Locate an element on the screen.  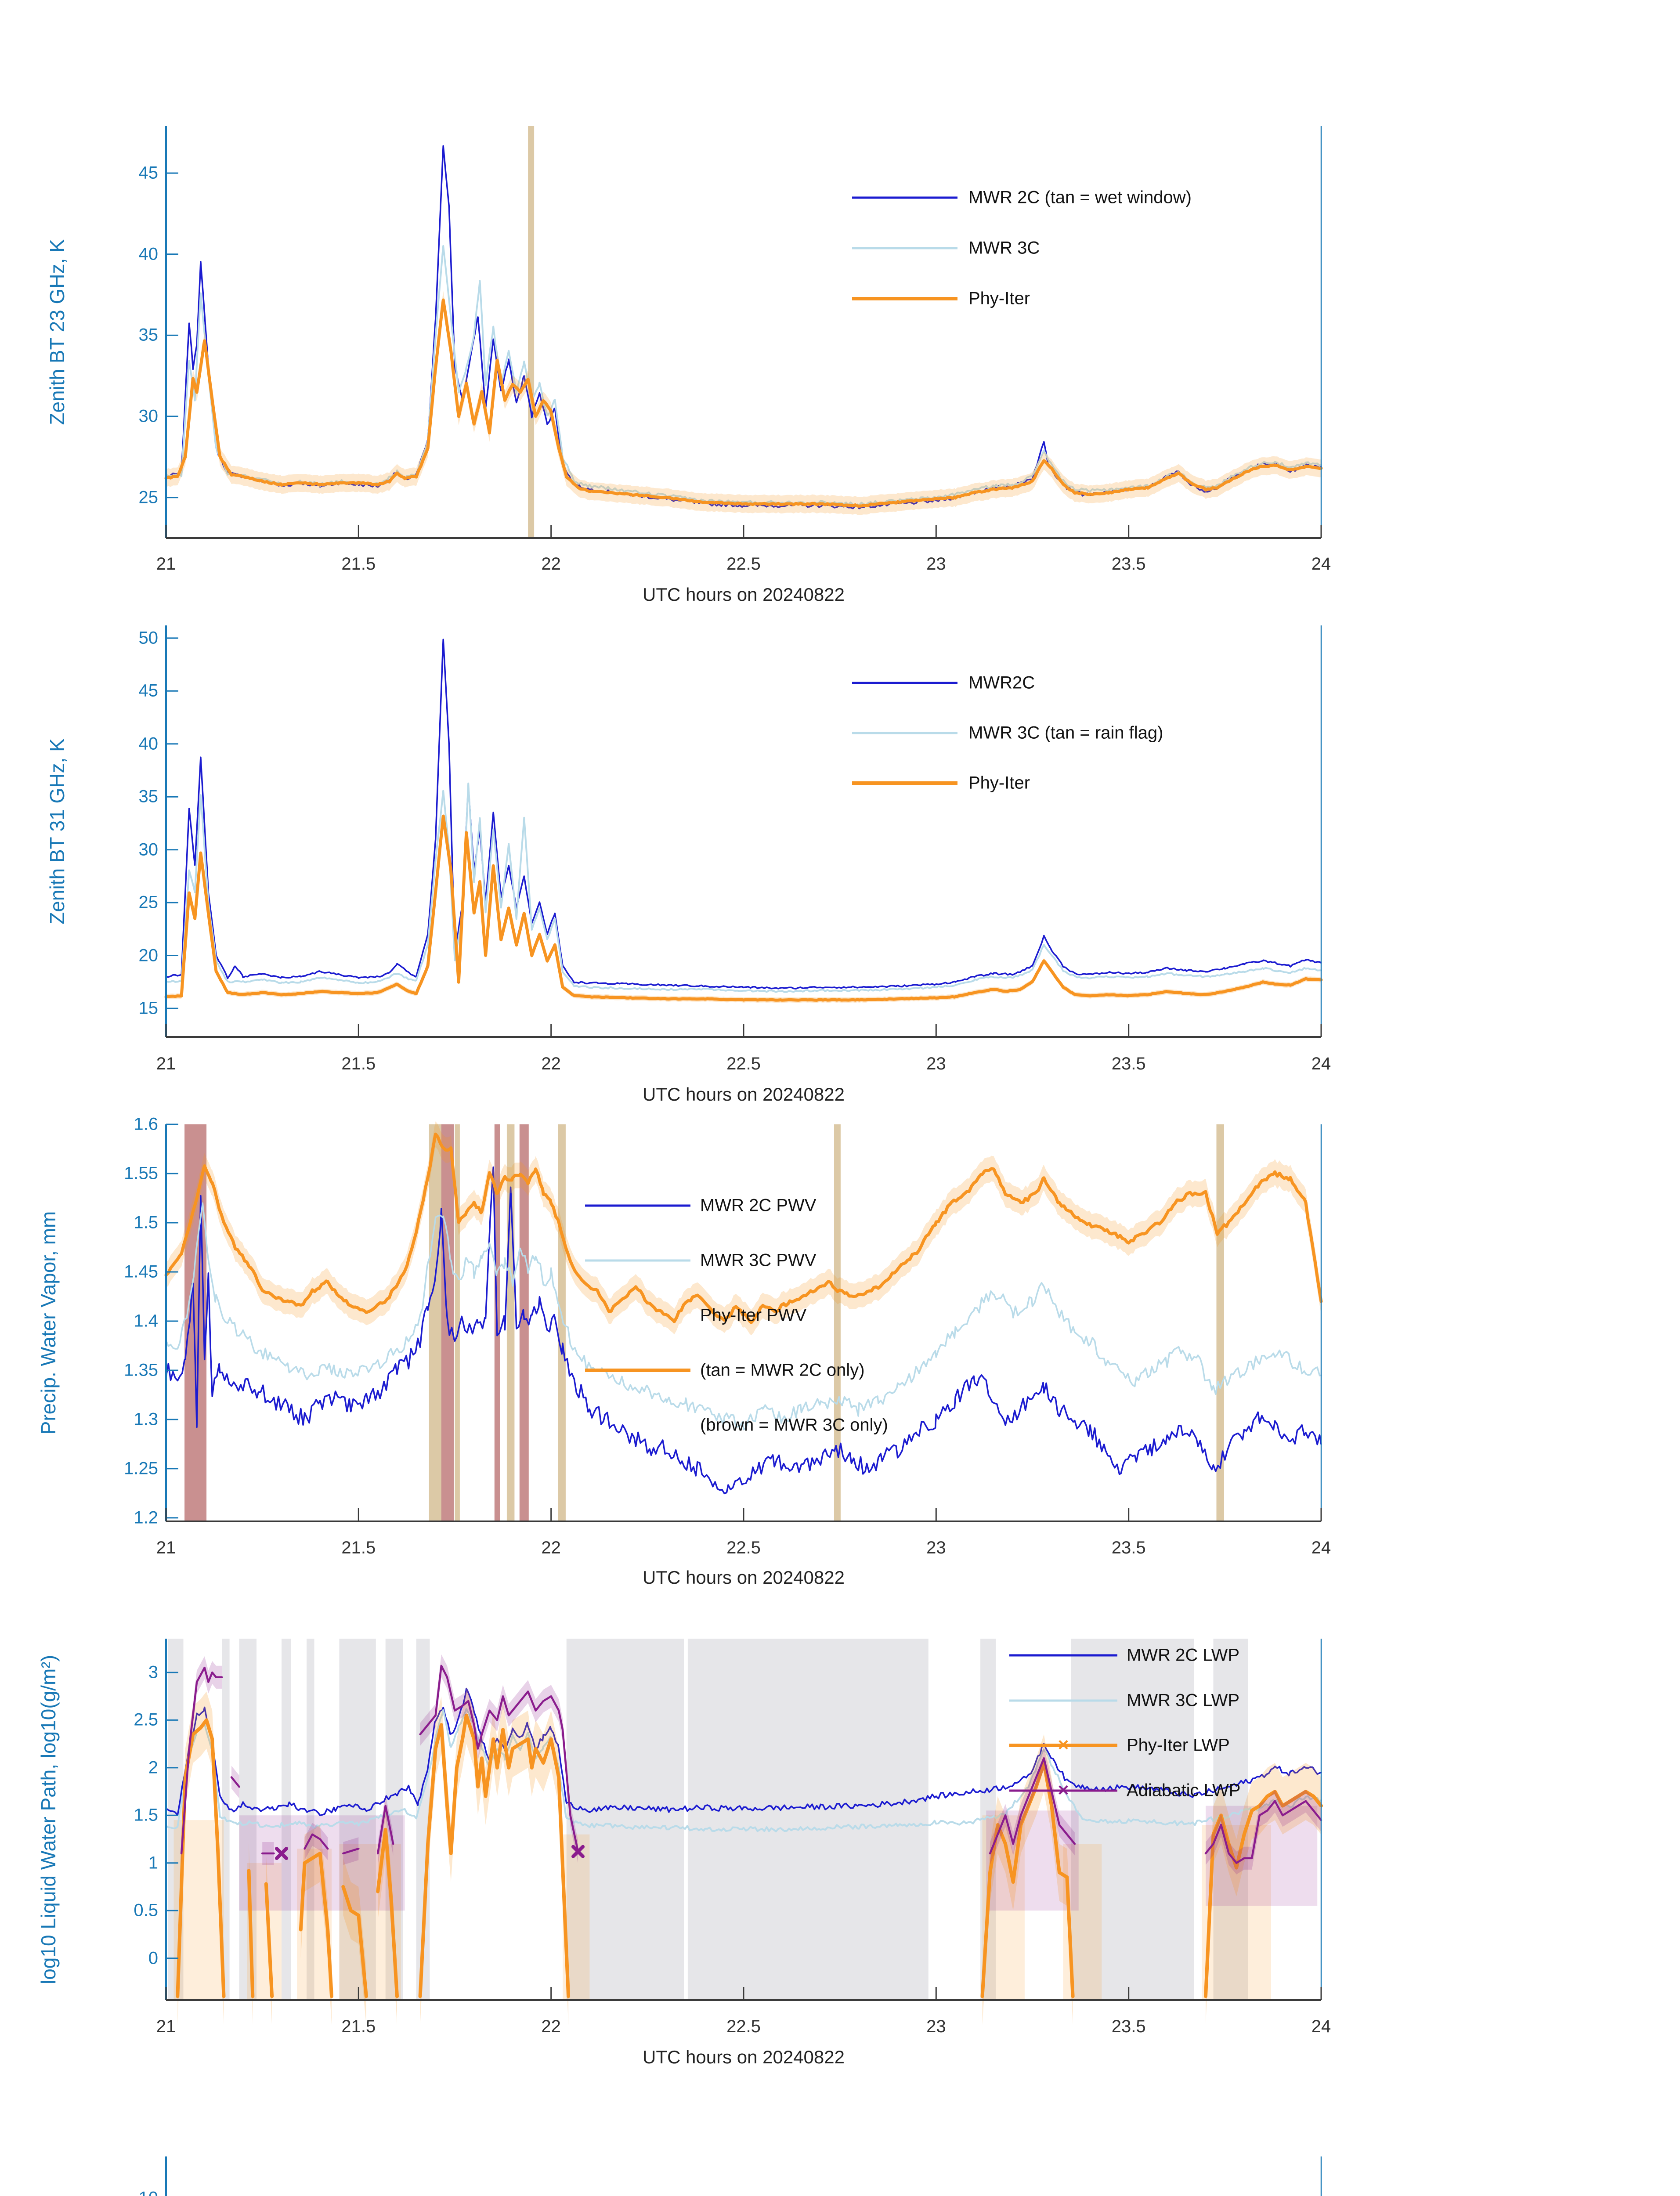
series-phy-iter-pwv-line is located at coordinates (743, 1228).